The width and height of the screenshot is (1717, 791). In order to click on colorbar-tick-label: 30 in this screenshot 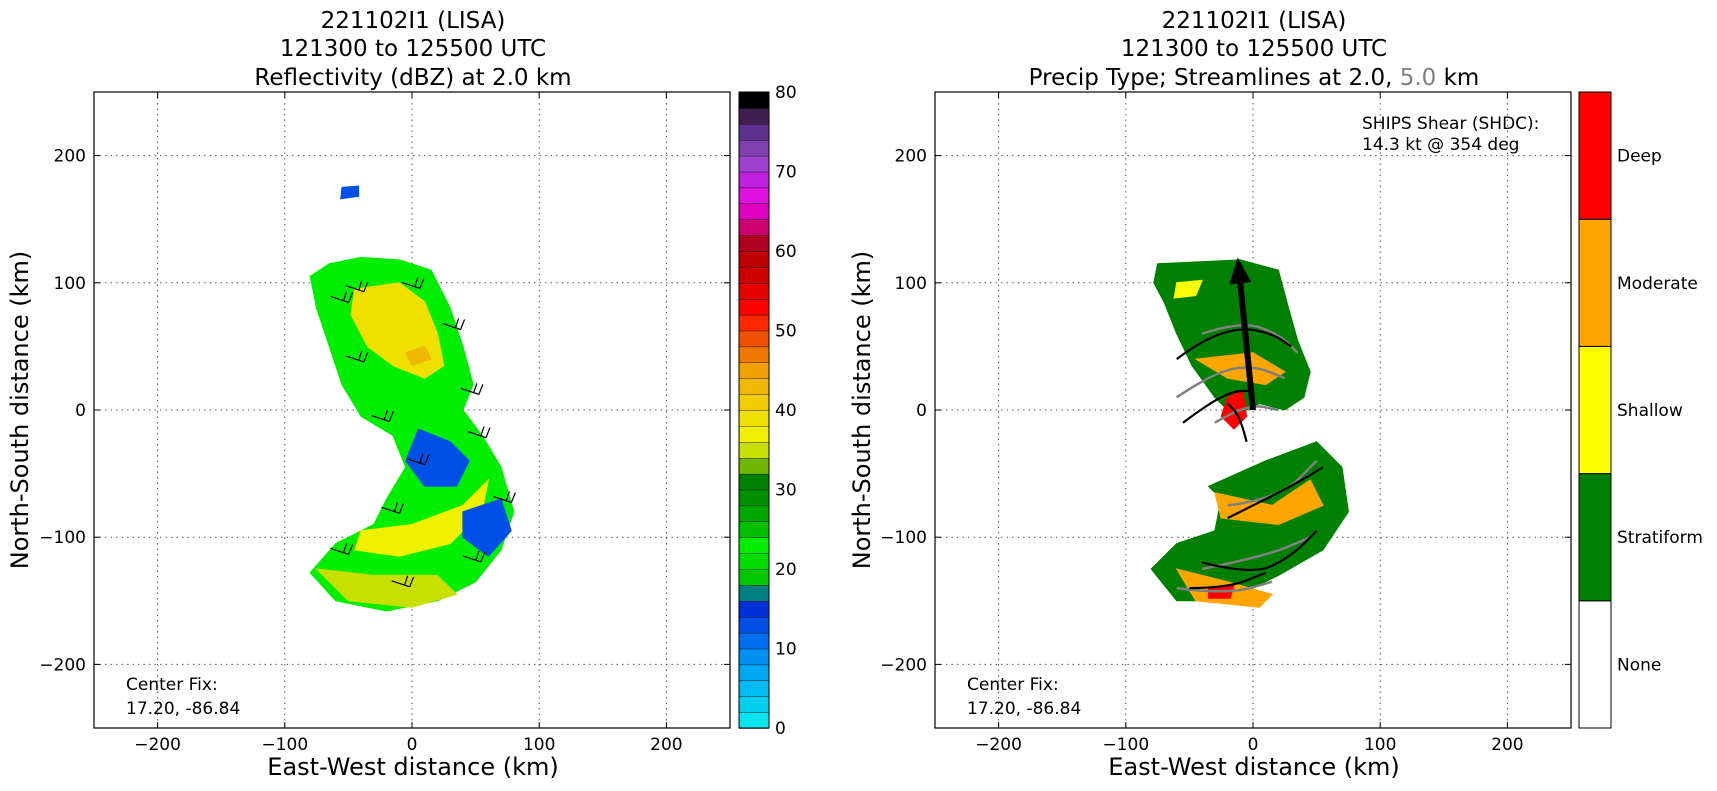, I will do `click(786, 491)`.